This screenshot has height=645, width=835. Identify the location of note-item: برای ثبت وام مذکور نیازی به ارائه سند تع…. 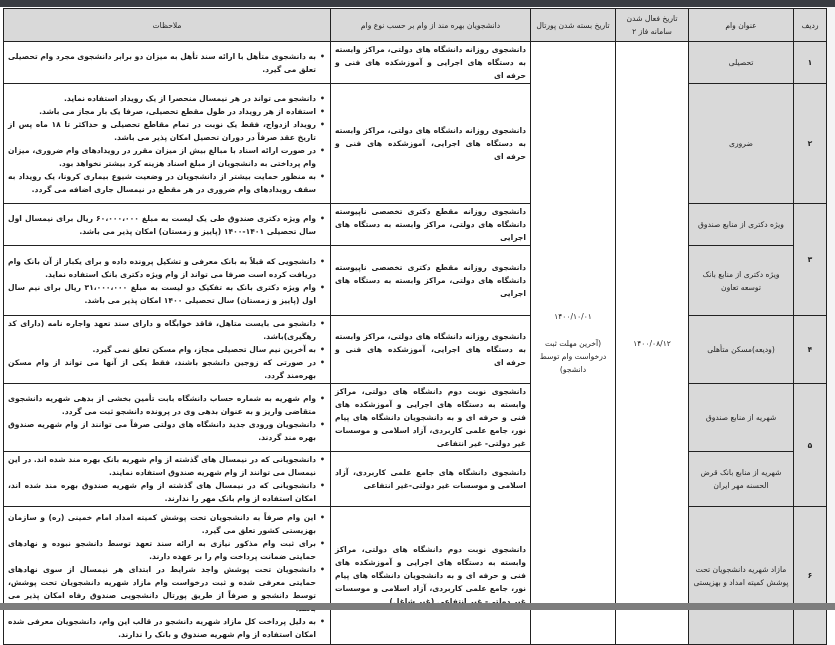
(166, 550).